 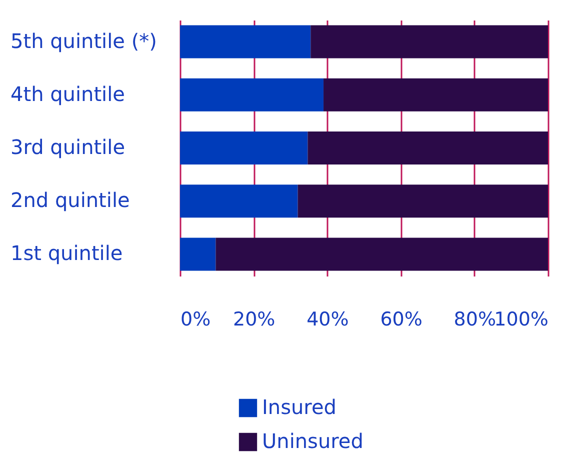 I want to click on x-tick-label: 20%, so click(x=254, y=319).